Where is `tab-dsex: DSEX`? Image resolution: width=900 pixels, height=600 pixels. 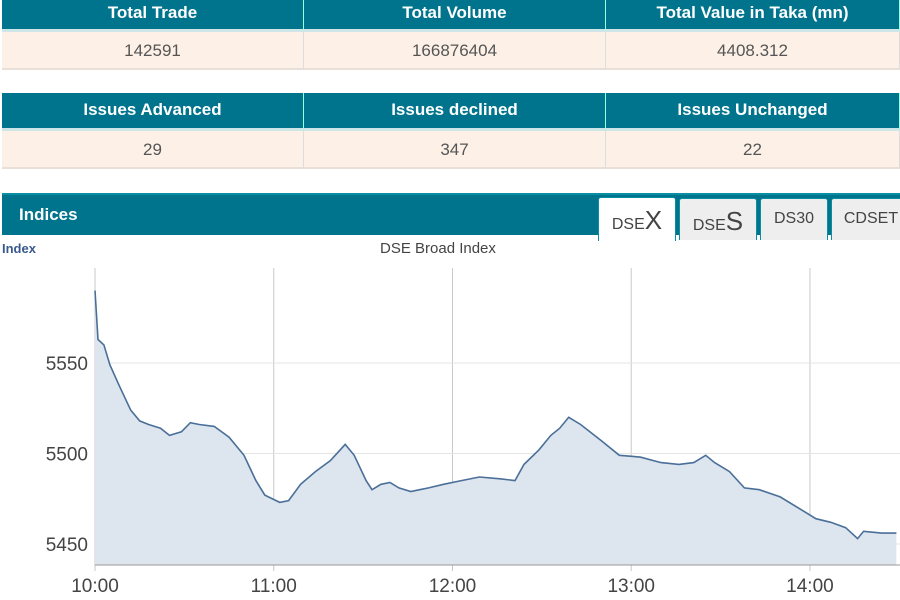
tab-dsex: DSEX is located at coordinates (637, 219).